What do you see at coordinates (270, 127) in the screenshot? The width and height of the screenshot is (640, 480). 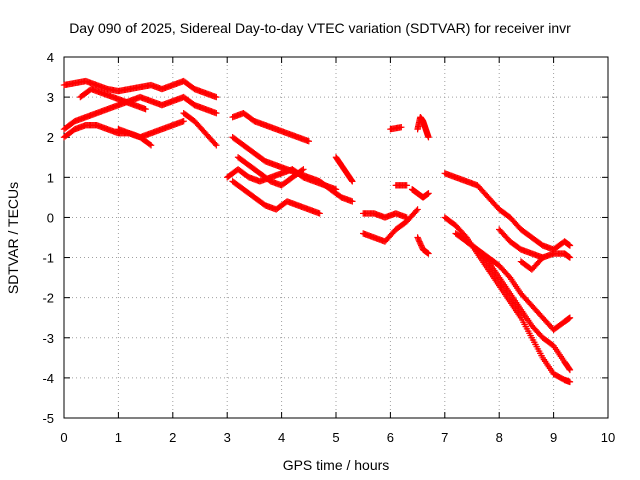 I see `series-arc-g` at bounding box center [270, 127].